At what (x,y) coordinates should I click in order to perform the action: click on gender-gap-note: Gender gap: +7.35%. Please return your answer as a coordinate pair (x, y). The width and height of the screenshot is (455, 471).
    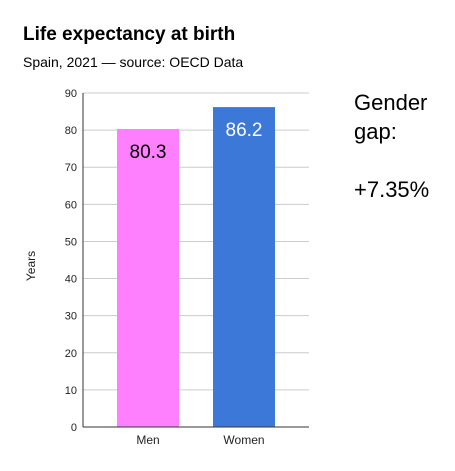
    Looking at the image, I should click on (391, 146).